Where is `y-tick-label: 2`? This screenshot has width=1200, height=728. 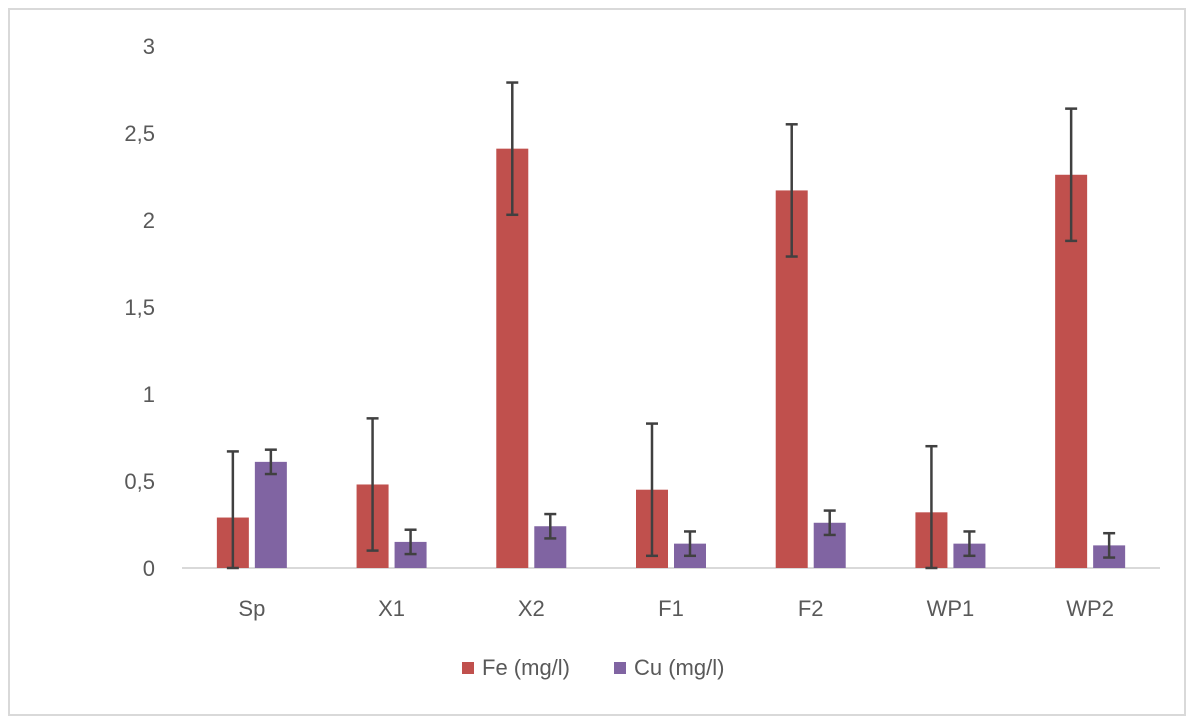 y-tick-label: 2 is located at coordinates (149, 220).